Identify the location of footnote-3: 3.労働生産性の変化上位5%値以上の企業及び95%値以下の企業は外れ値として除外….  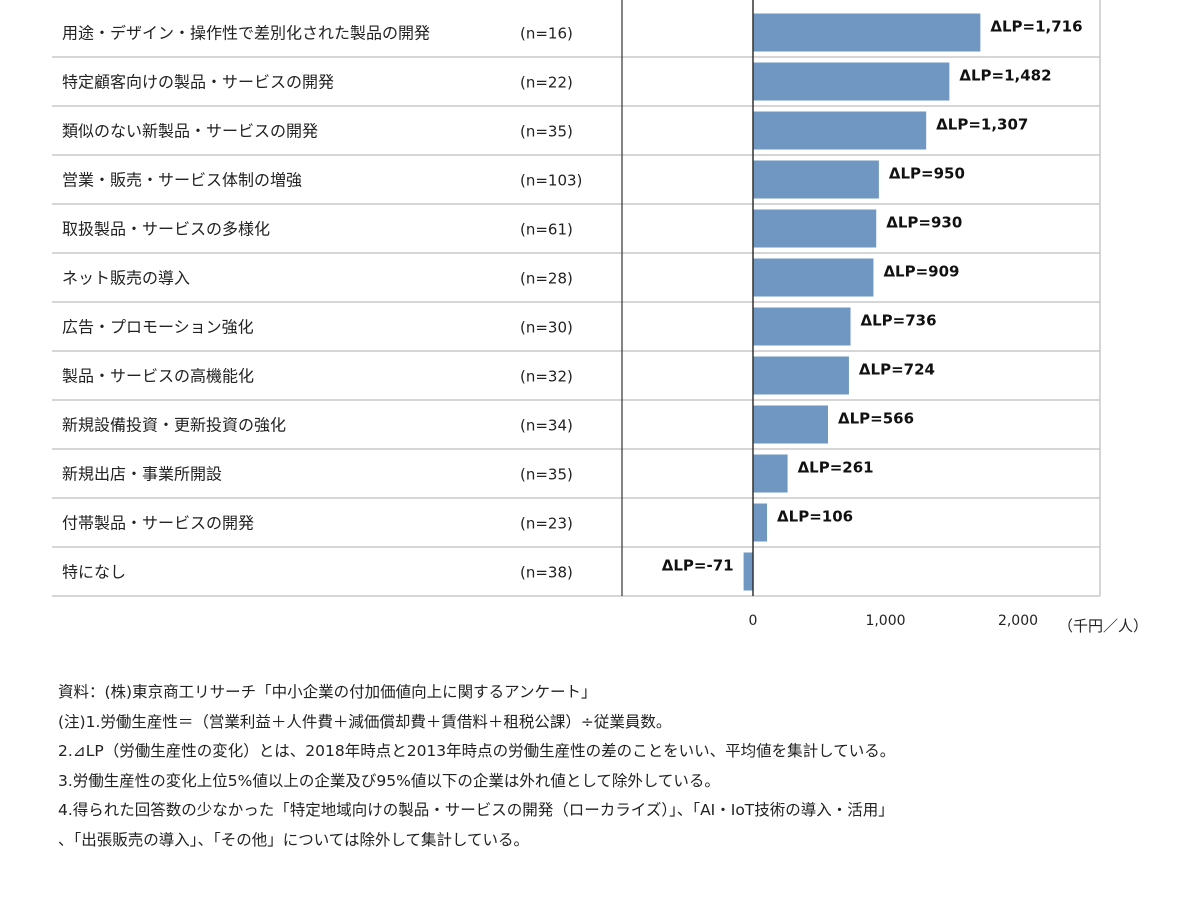
(389, 780).